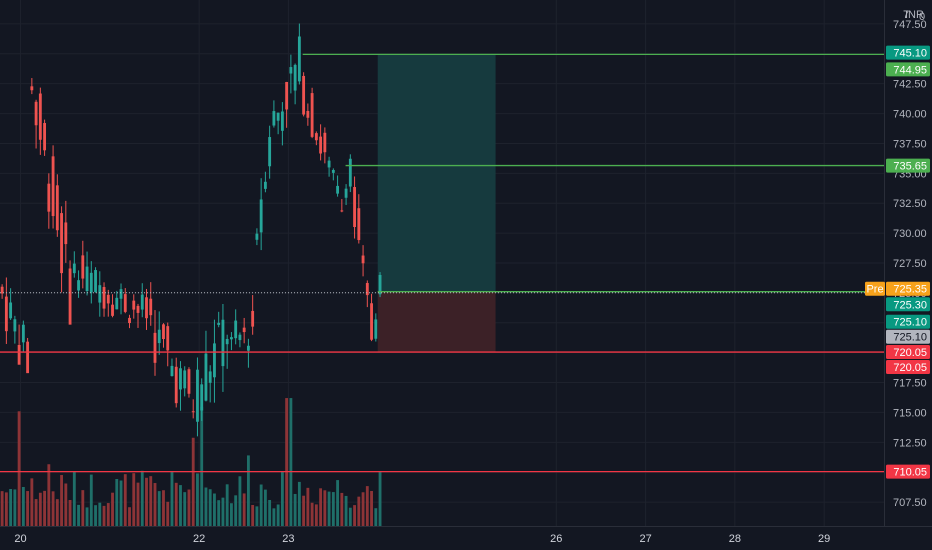 The height and width of the screenshot is (550, 932). I want to click on price-tag-text: 744.95, so click(910, 70).